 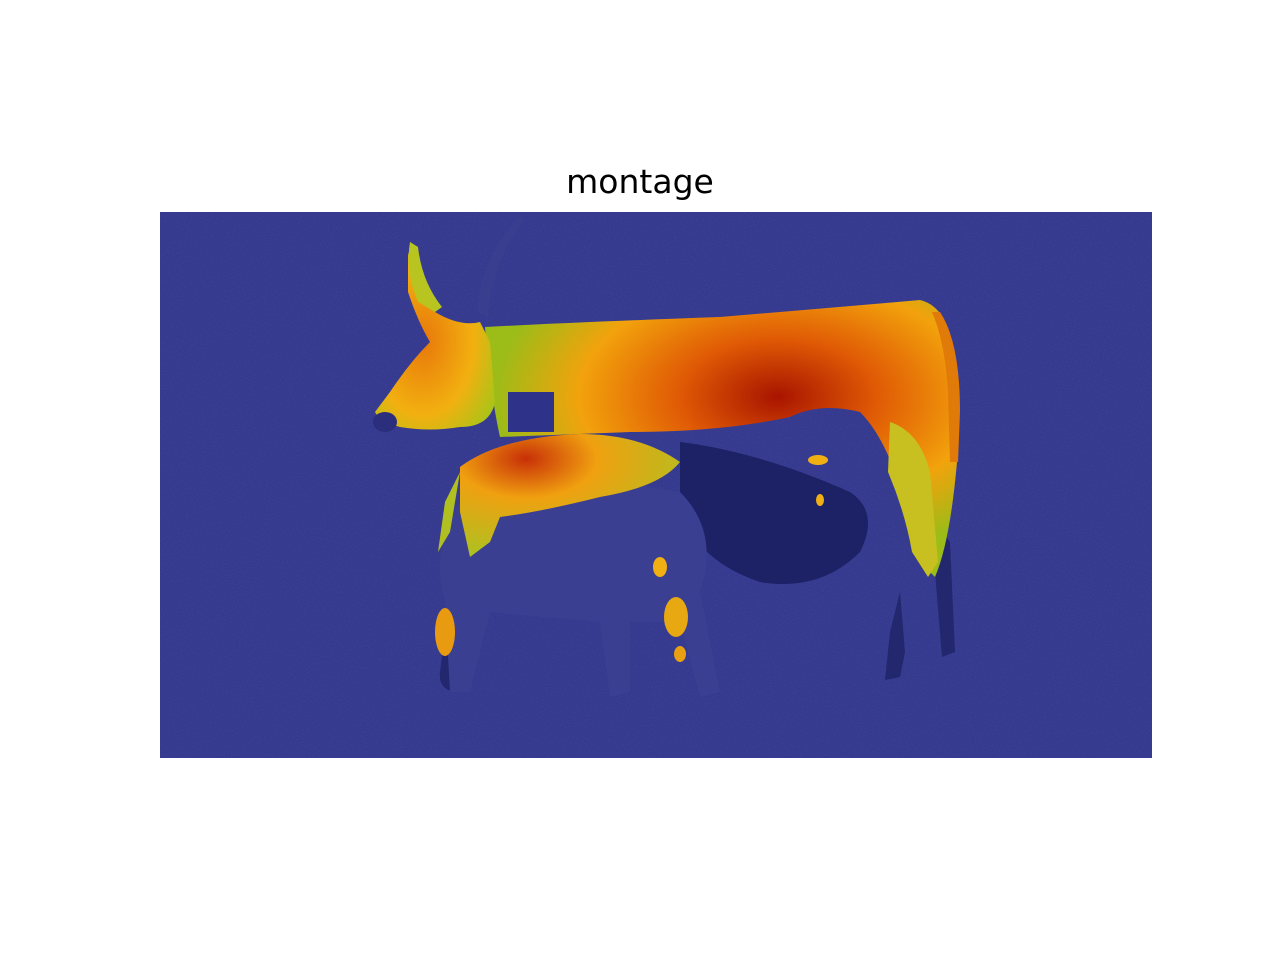 What do you see at coordinates (501, 266) in the screenshot?
I see `cow-dark-horn` at bounding box center [501, 266].